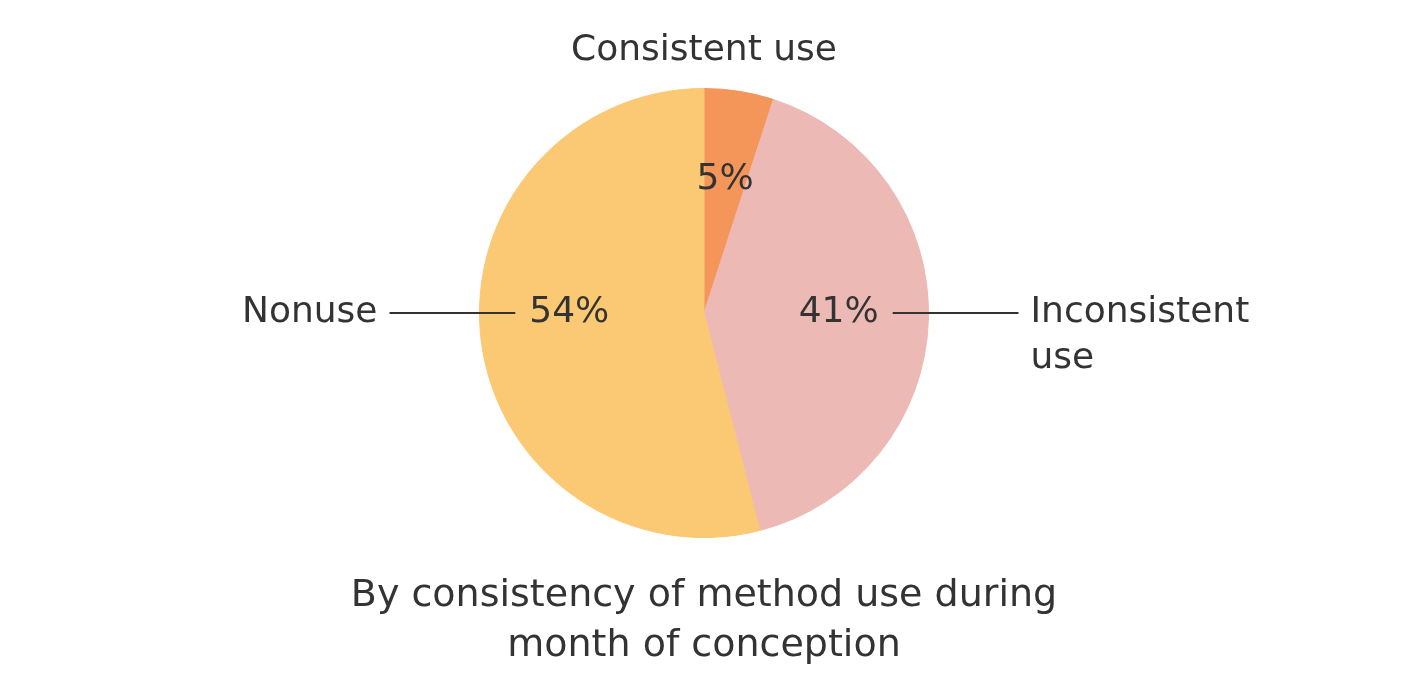  I want to click on slice-label: Consistent use, so click(704, 47).